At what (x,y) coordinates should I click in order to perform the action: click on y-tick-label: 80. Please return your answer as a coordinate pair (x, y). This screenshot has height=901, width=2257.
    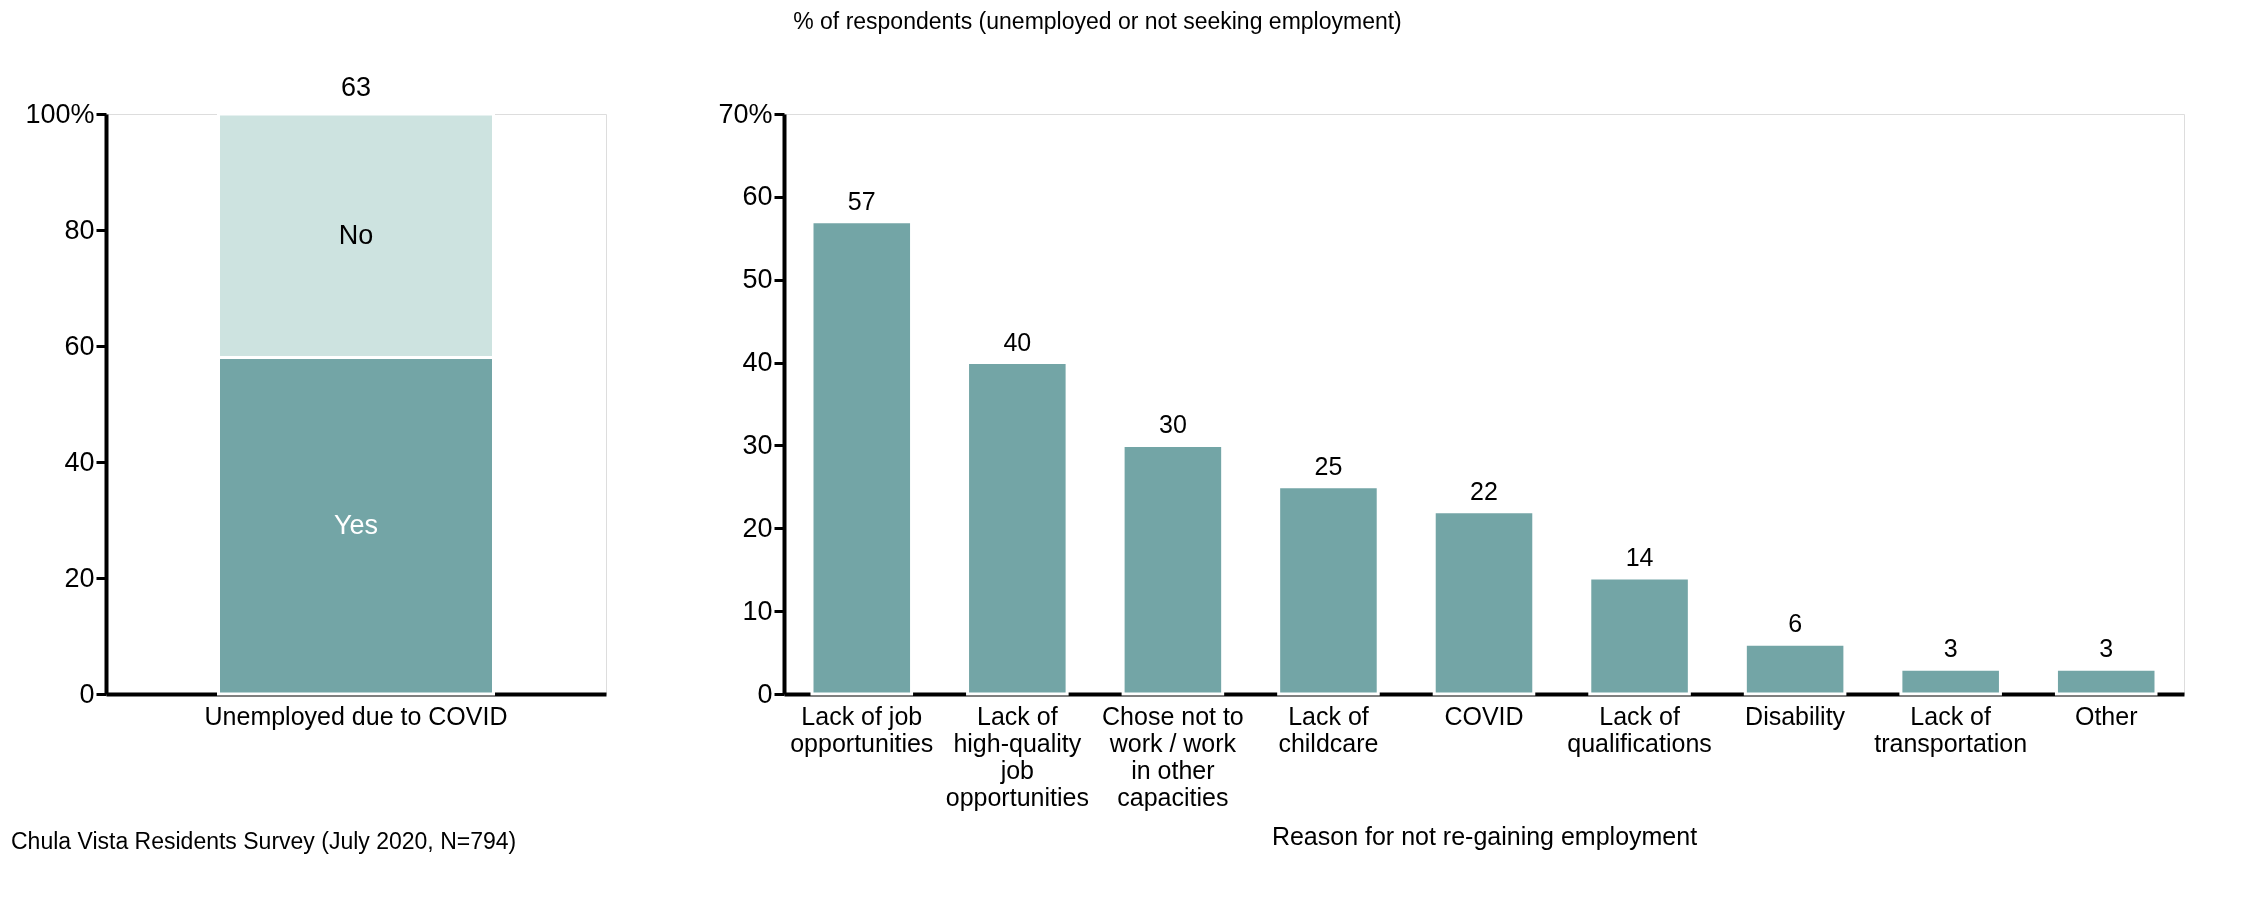
    Looking at the image, I should click on (79, 229).